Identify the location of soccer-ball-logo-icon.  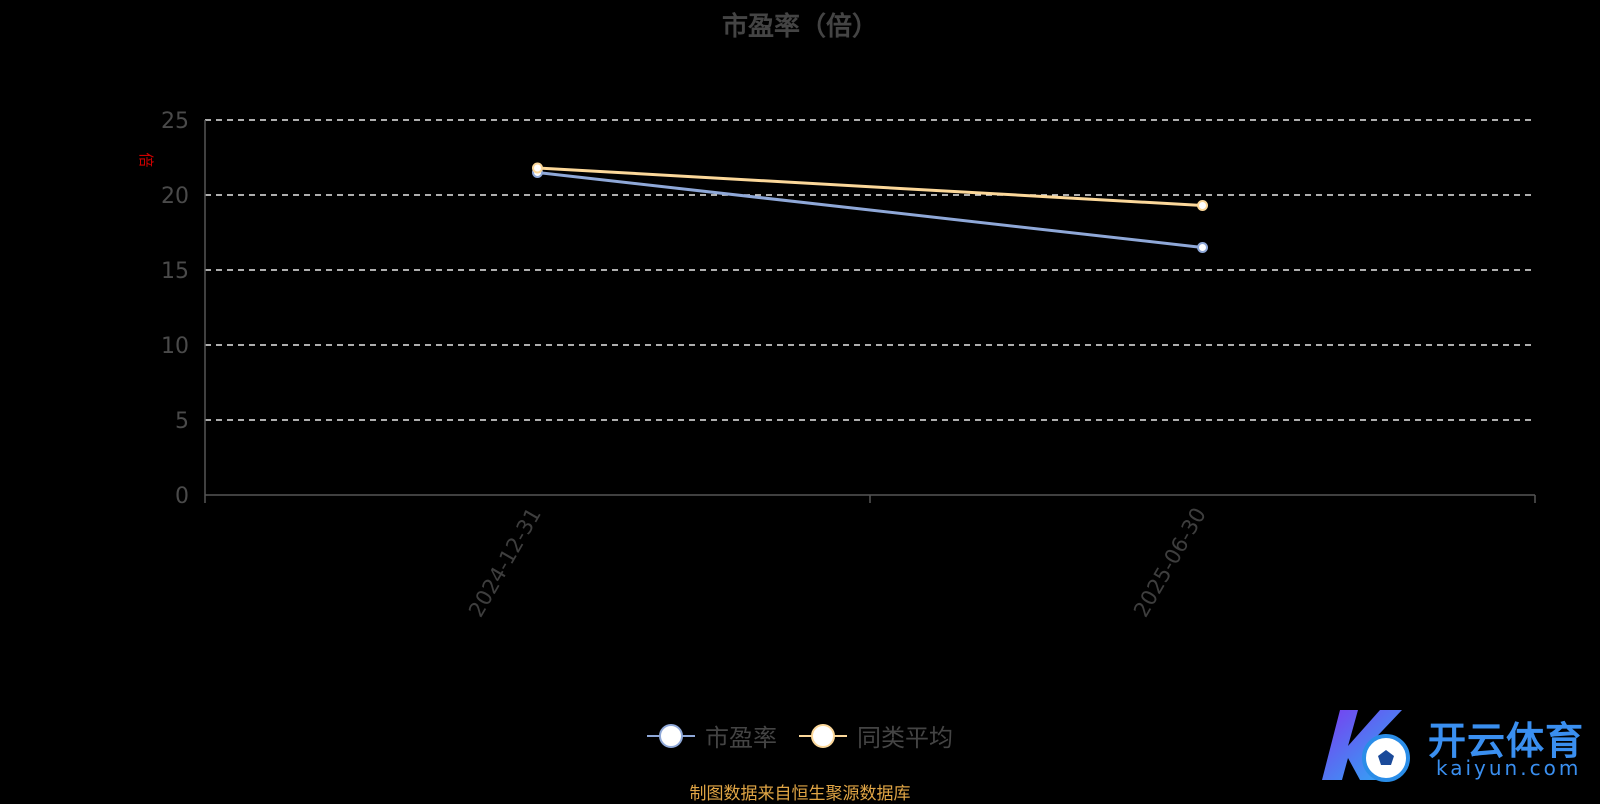
(1366, 746).